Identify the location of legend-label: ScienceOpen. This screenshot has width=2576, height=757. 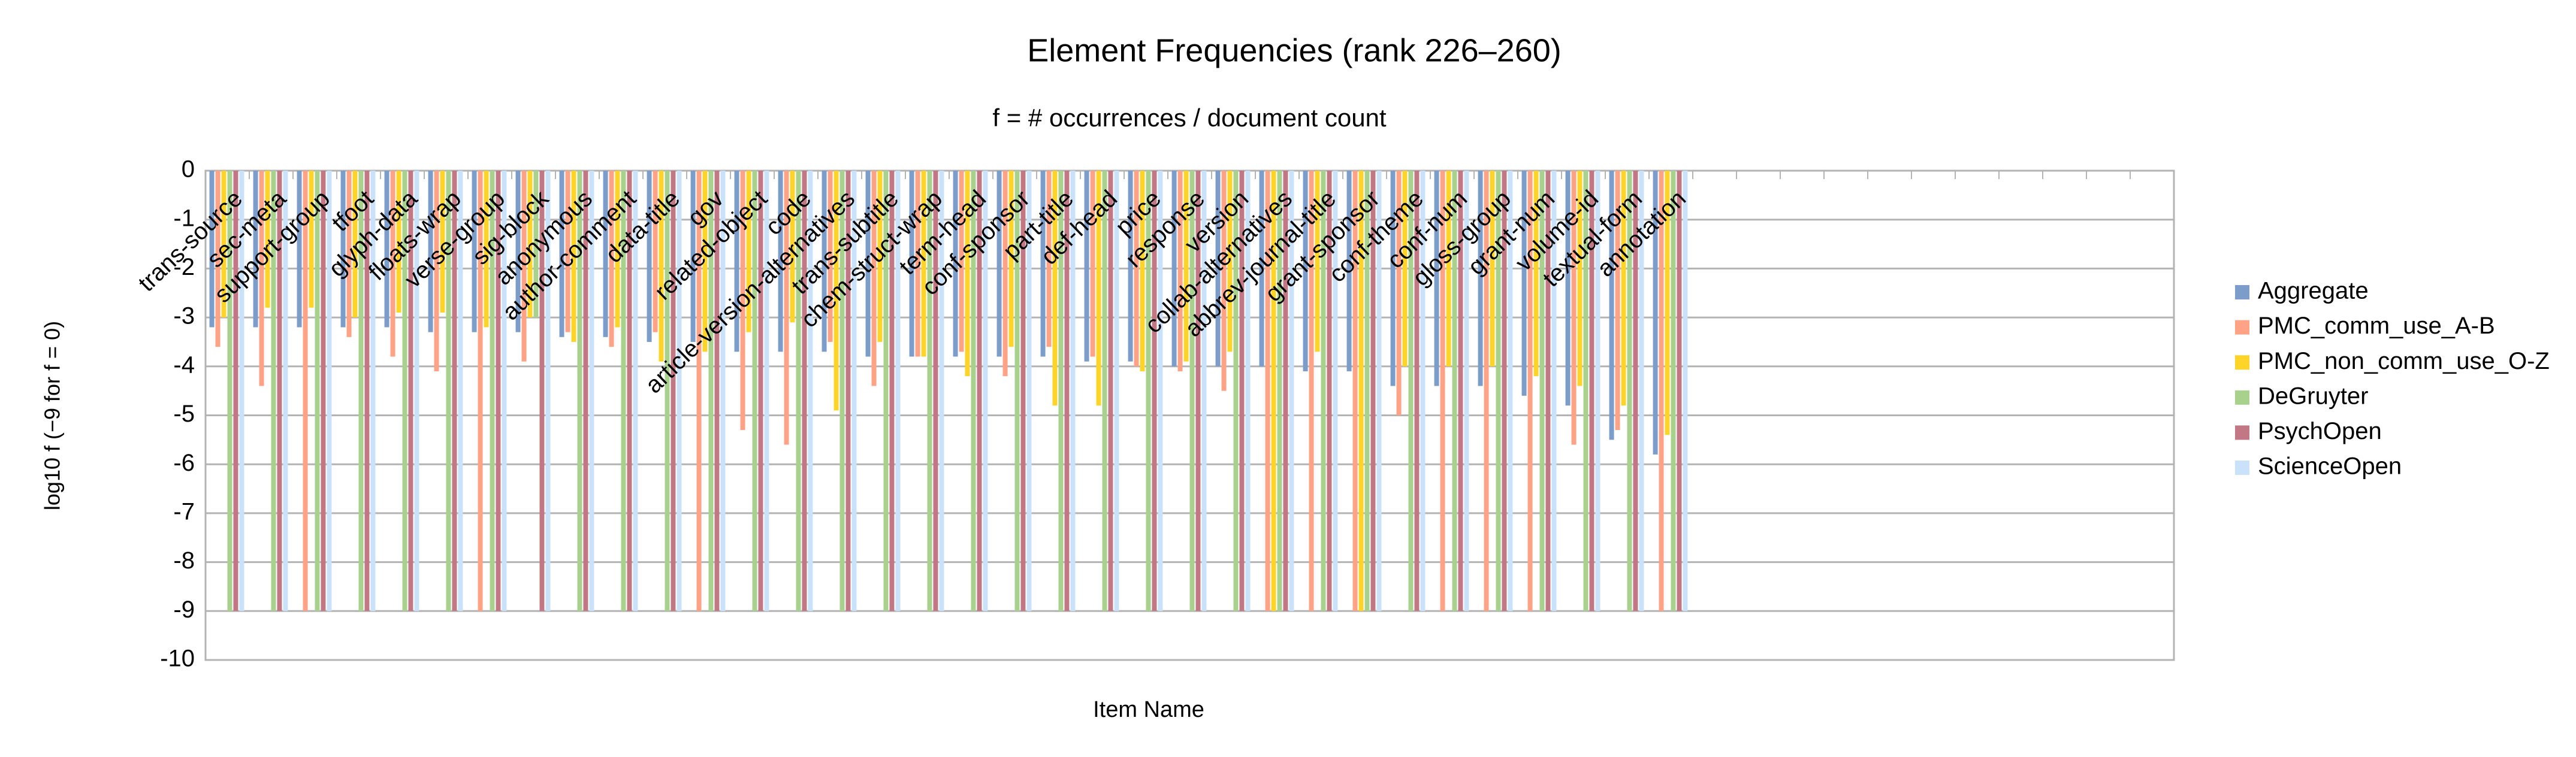
(2330, 466).